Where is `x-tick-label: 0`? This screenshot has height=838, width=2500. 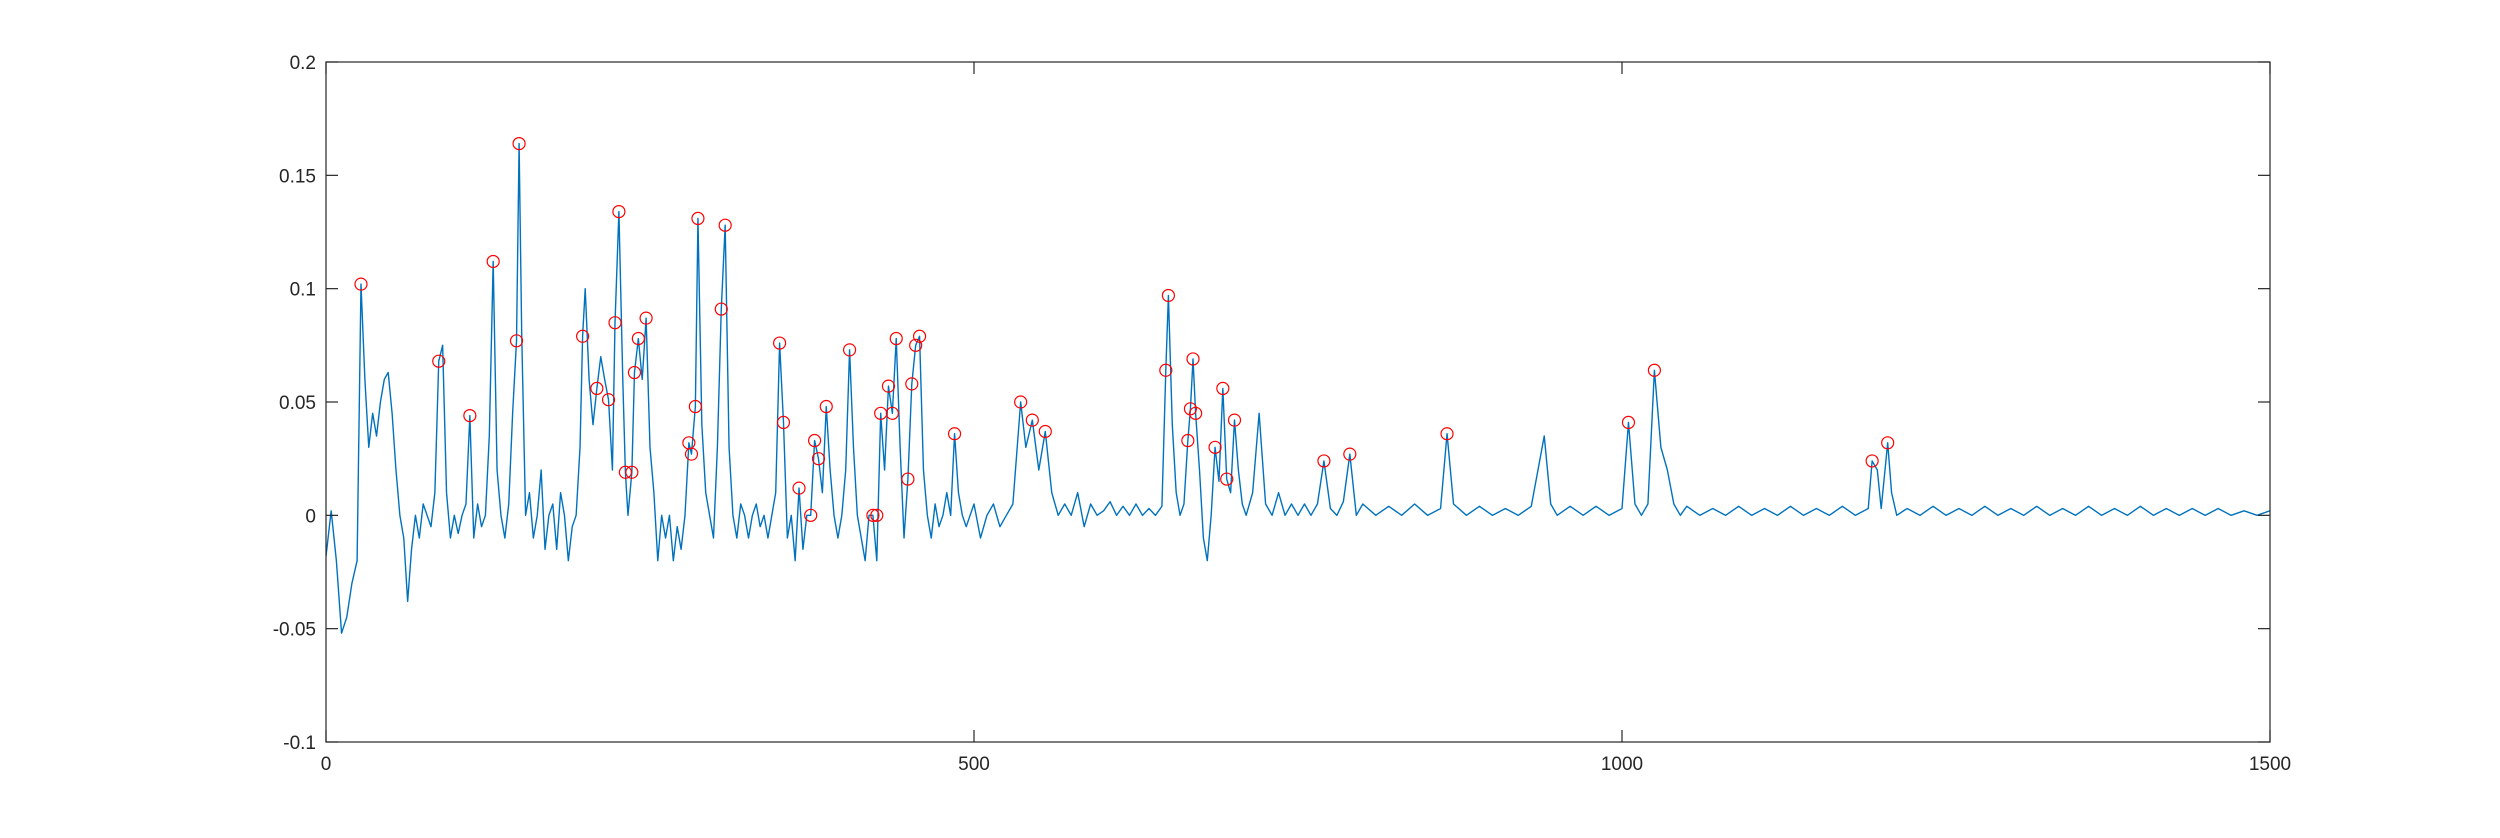 x-tick-label: 0 is located at coordinates (326, 764).